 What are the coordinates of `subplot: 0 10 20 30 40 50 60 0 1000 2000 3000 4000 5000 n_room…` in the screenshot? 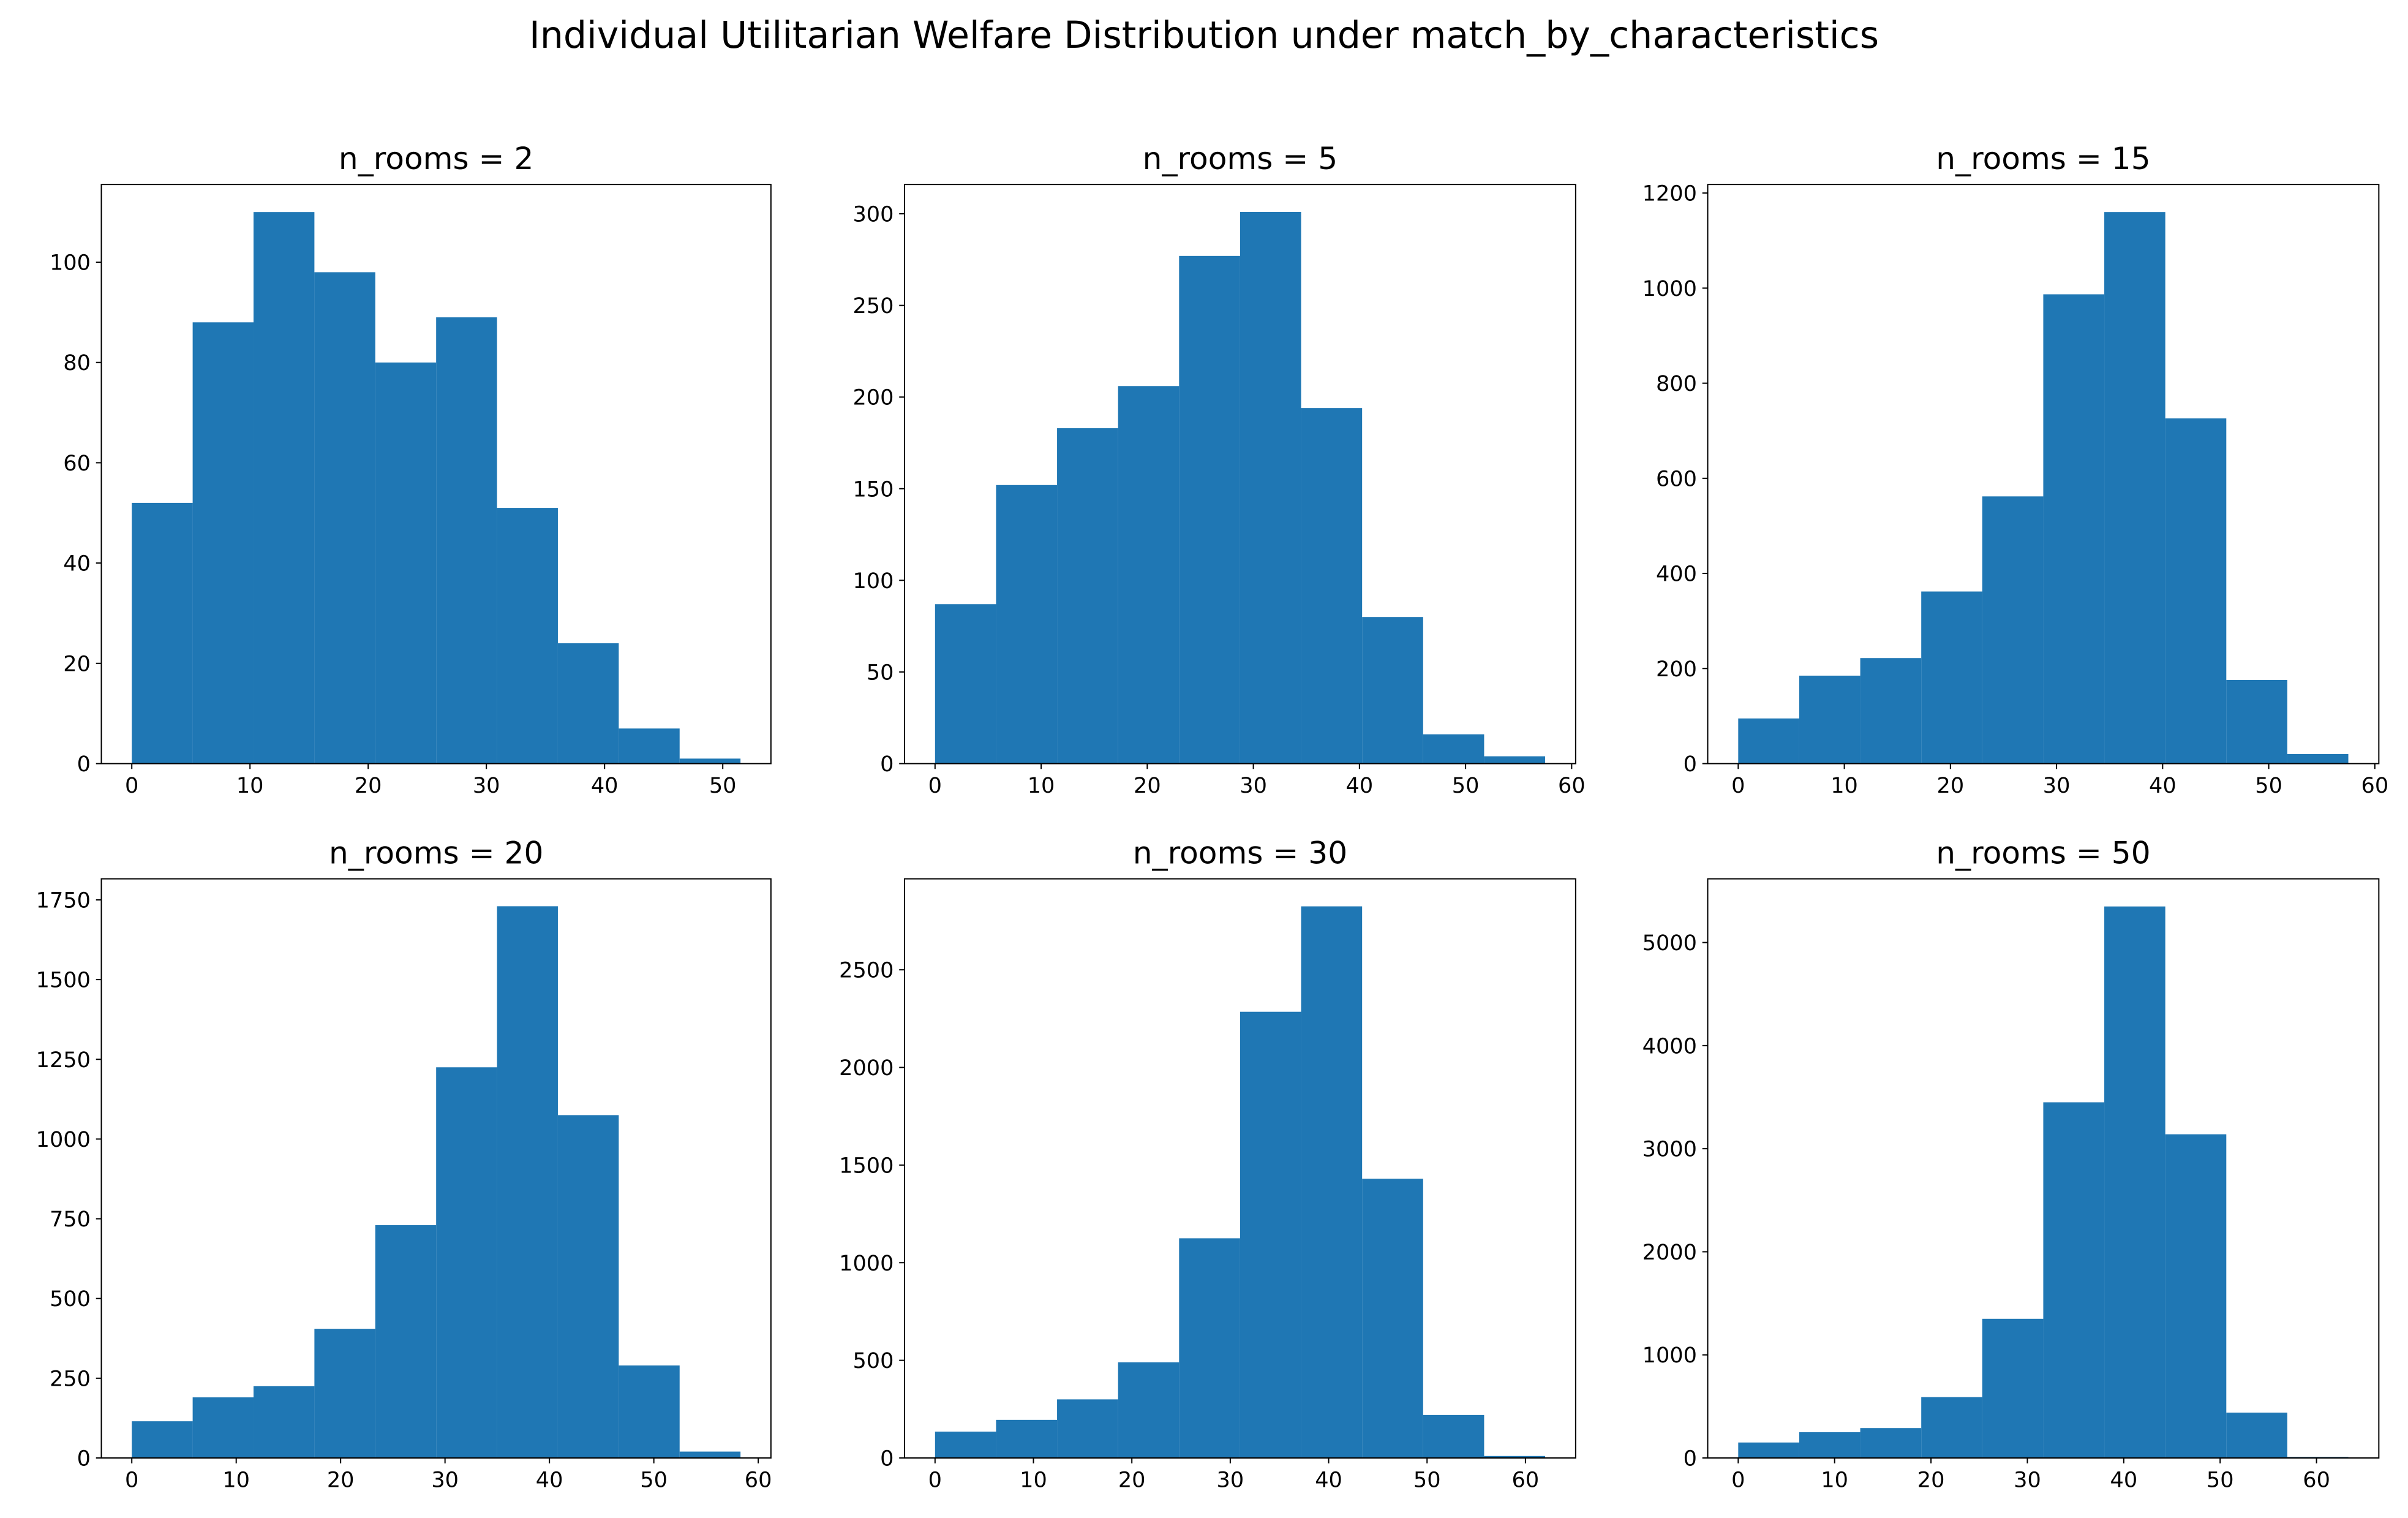 It's located at (2011, 1164).